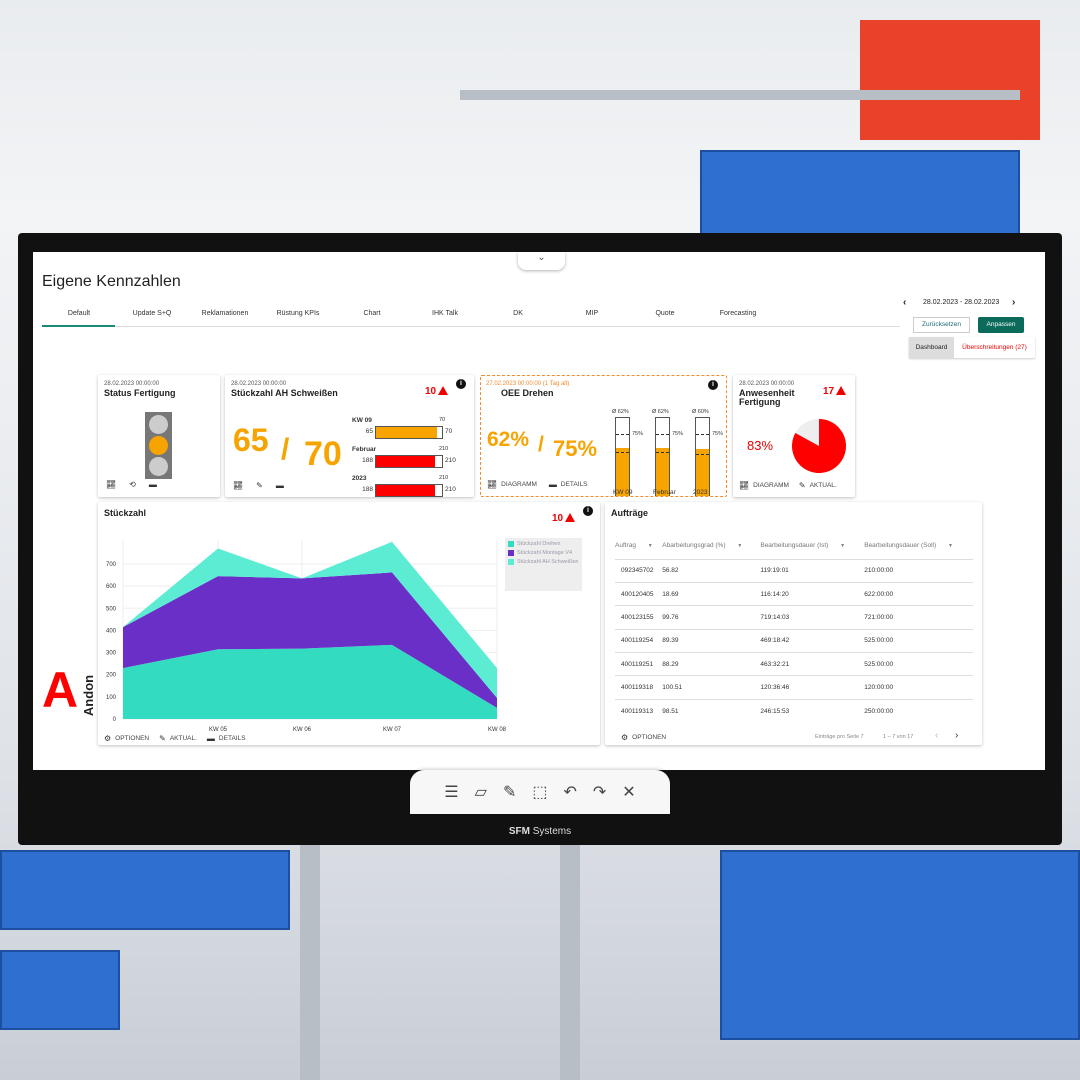 The image size is (1080, 1080). What do you see at coordinates (140, 393) in the screenshot?
I see `card-title: Status Fertigung` at bounding box center [140, 393].